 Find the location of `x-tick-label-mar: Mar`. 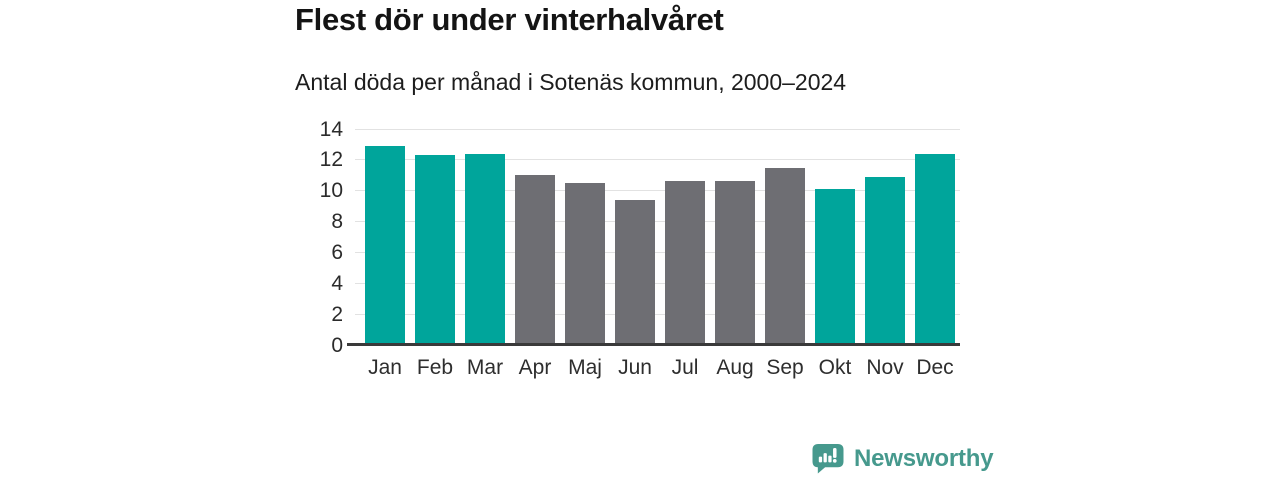

x-tick-label-mar: Mar is located at coordinates (485, 367).